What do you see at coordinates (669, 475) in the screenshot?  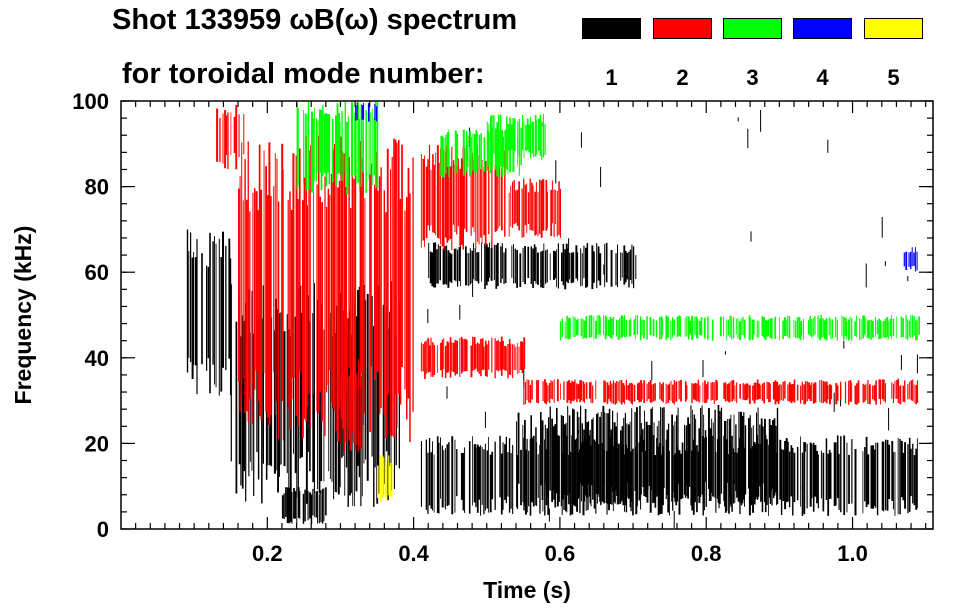 I see `mode-1-region` at bounding box center [669, 475].